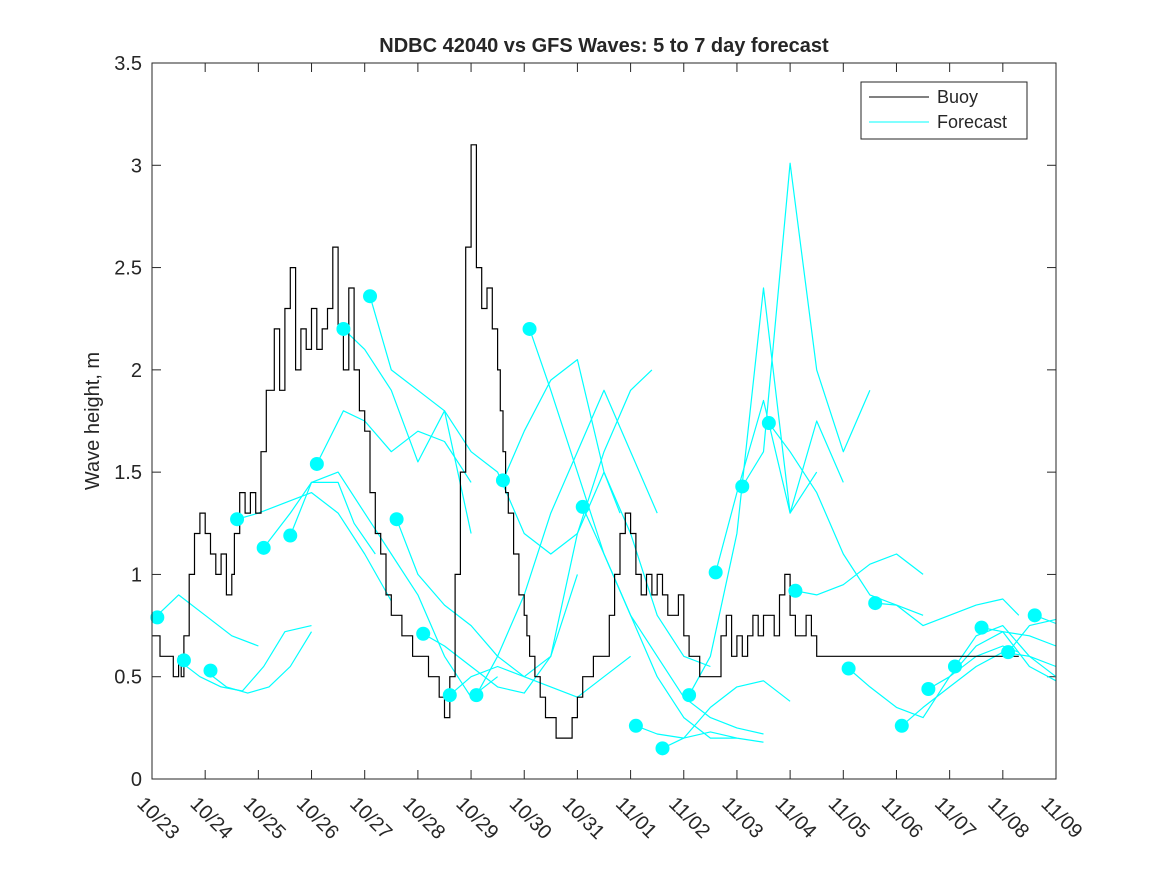 This screenshot has height=880, width=1167. What do you see at coordinates (128, 473) in the screenshot?
I see `y-tick-label: 1.5` at bounding box center [128, 473].